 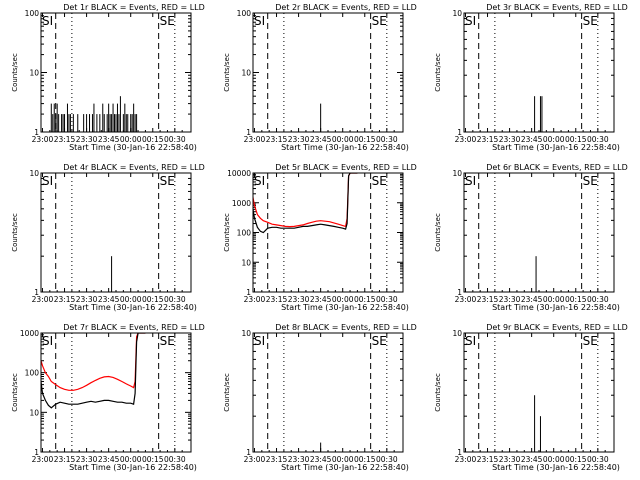 What do you see at coordinates (239, 173) in the screenshot?
I see `y-tick-label: 10000` at bounding box center [239, 173].